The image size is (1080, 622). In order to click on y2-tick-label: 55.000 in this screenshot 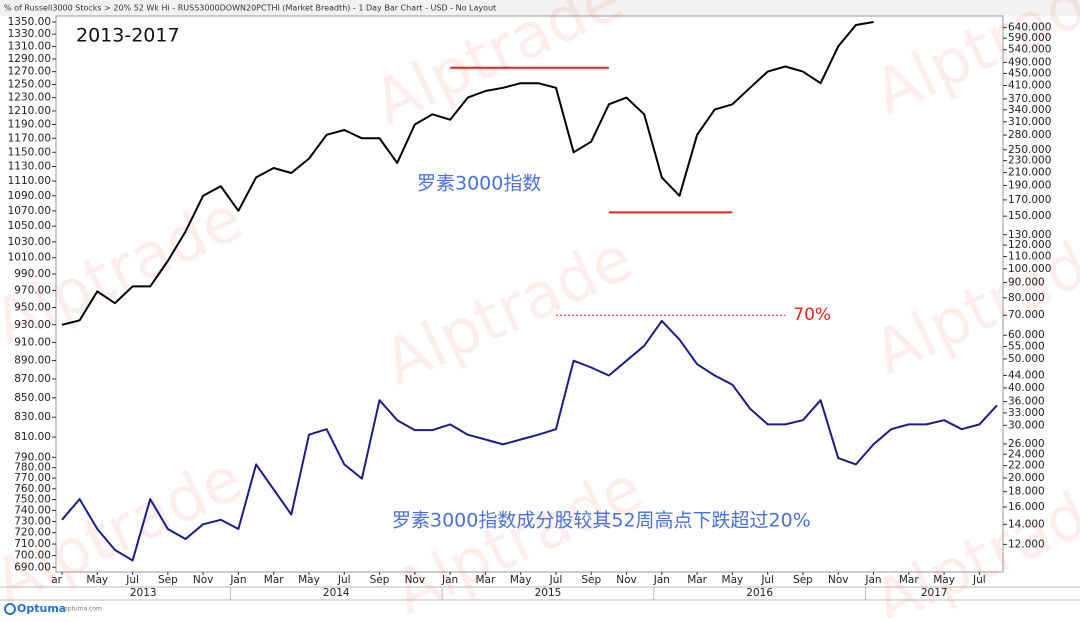, I will do `click(1026, 347)`.